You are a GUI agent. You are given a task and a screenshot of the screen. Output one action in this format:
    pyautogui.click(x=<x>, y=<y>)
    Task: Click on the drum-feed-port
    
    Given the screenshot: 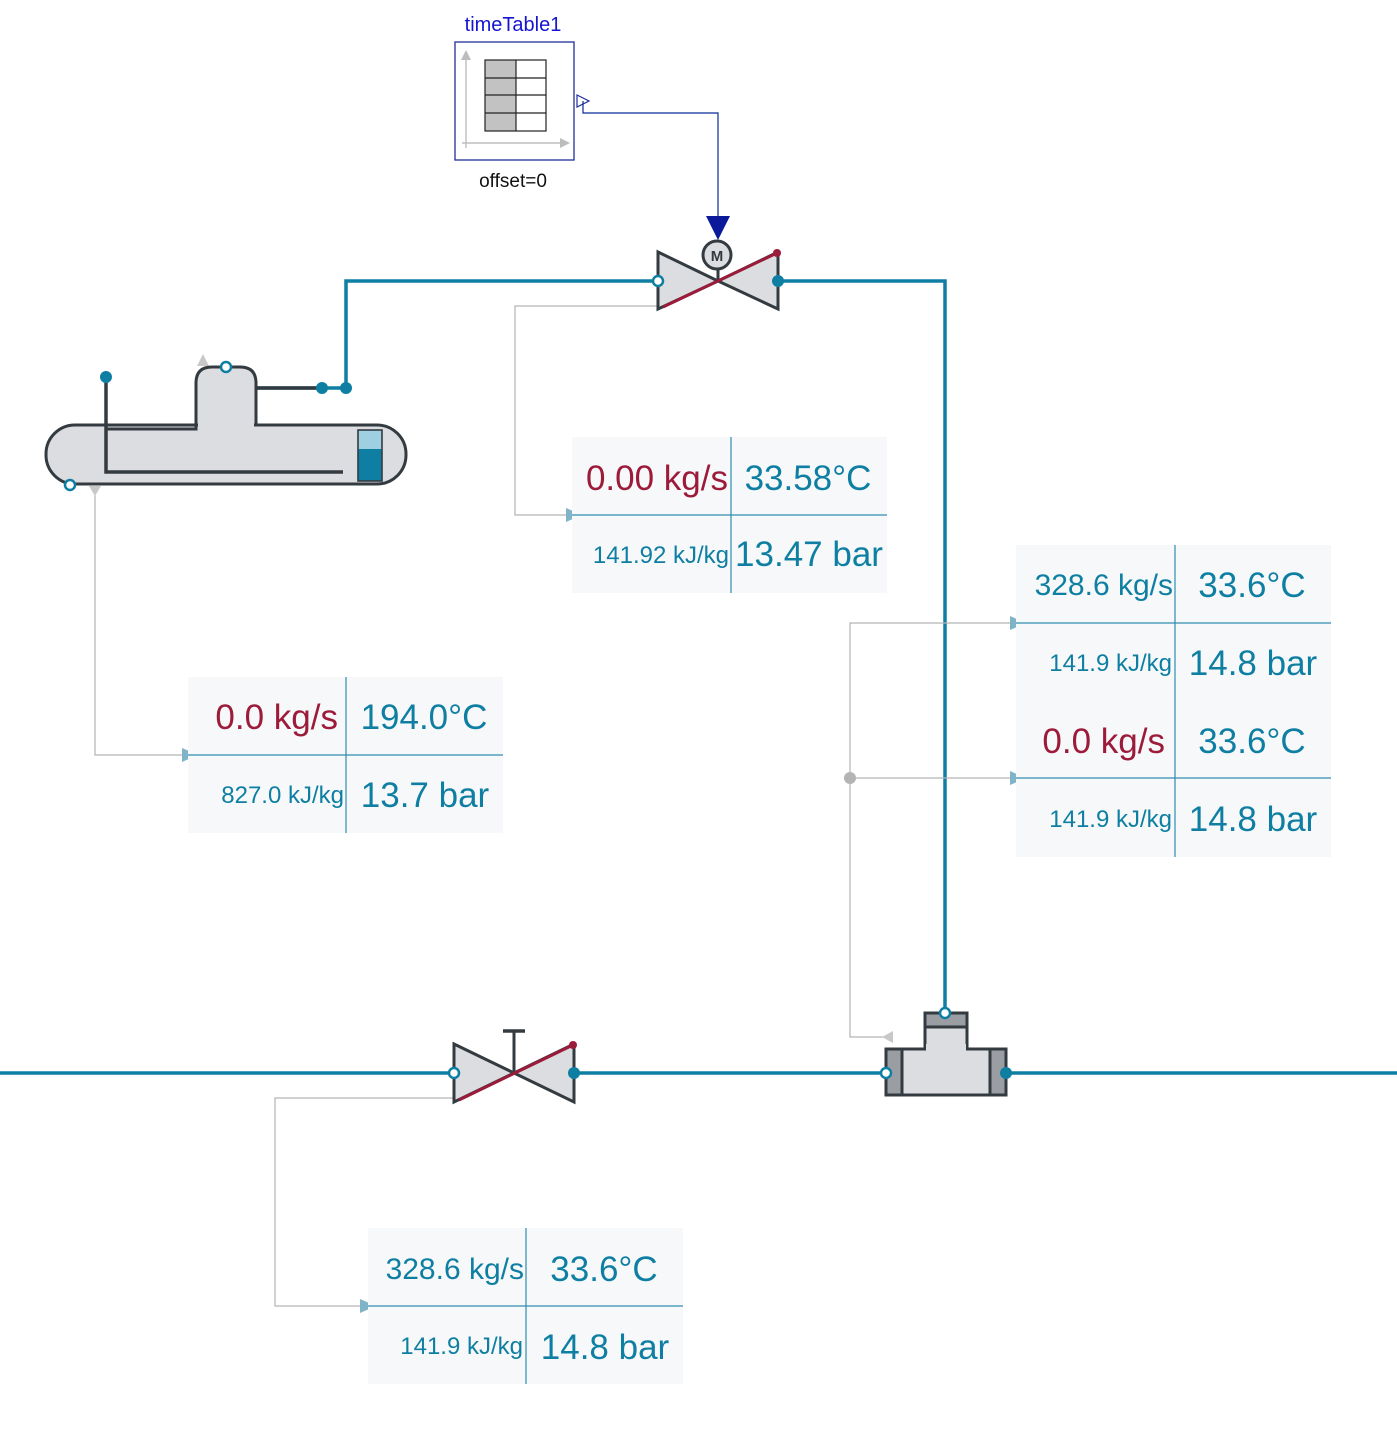 What is the action you would take?
    pyautogui.click(x=106, y=377)
    